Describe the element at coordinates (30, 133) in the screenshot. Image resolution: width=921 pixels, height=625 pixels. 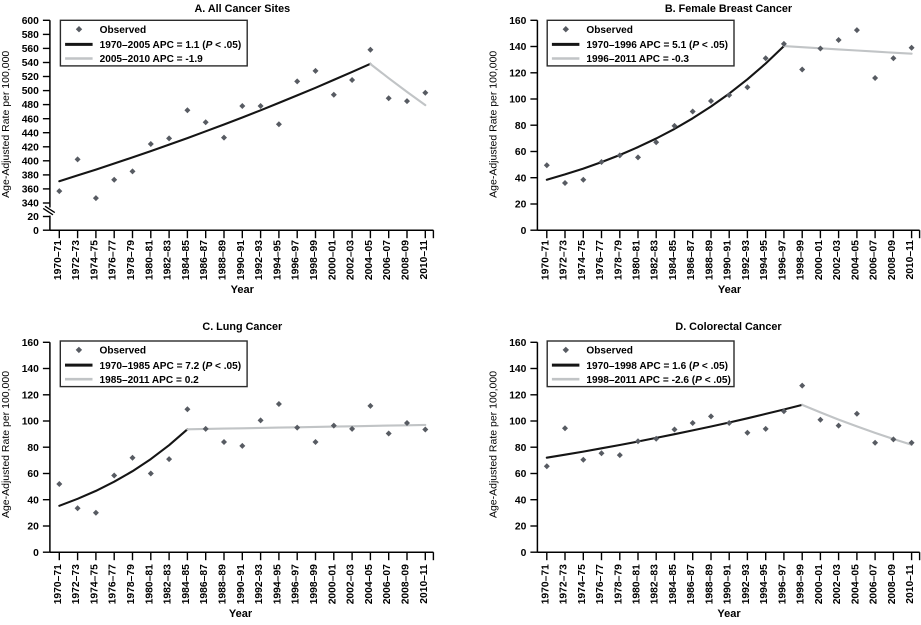
I see `svg-text: 440` at that location.